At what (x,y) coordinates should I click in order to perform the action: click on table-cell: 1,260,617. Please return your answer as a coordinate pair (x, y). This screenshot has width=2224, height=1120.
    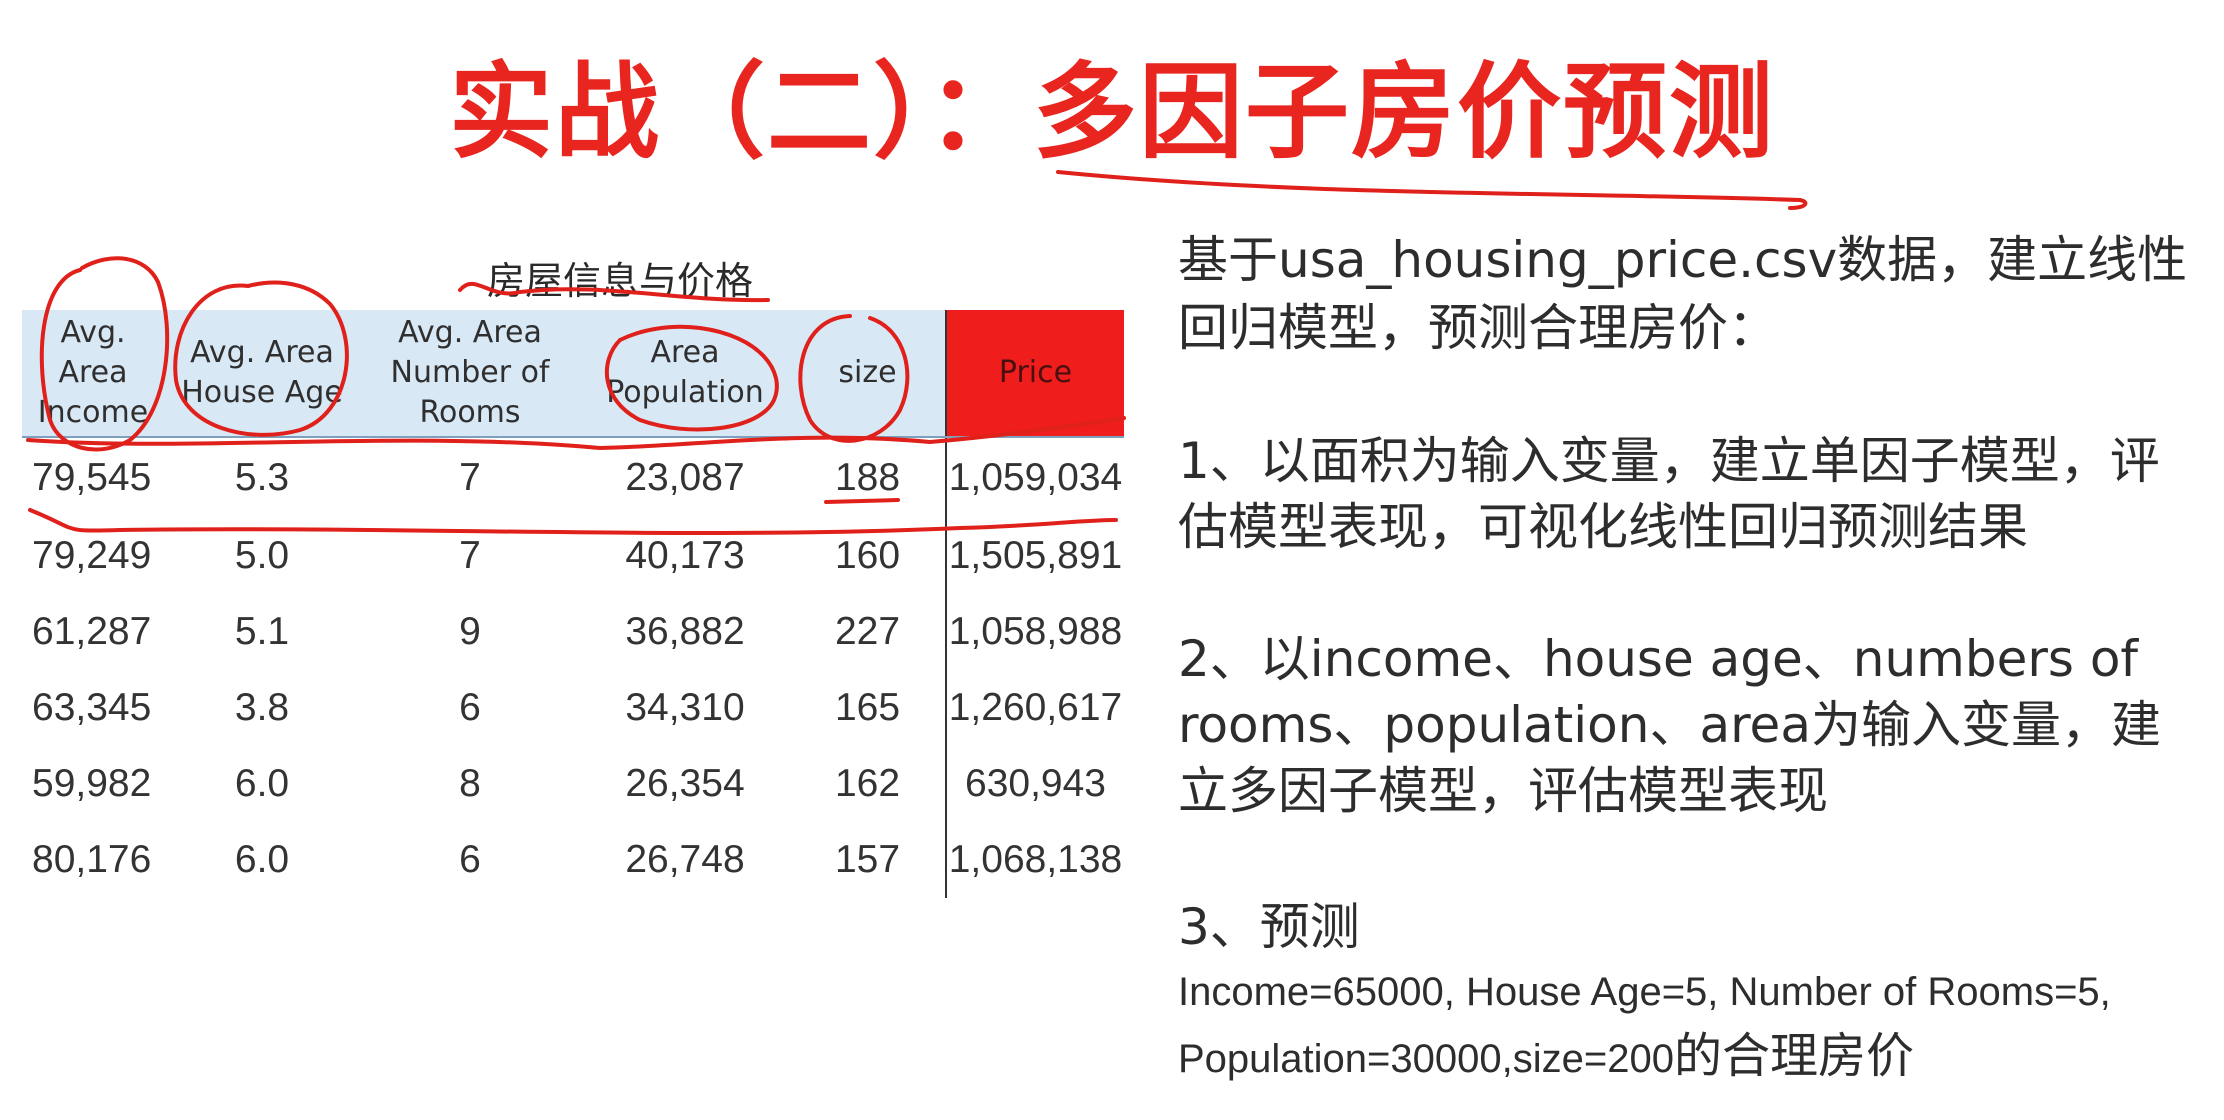
    Looking at the image, I should click on (1034, 708).